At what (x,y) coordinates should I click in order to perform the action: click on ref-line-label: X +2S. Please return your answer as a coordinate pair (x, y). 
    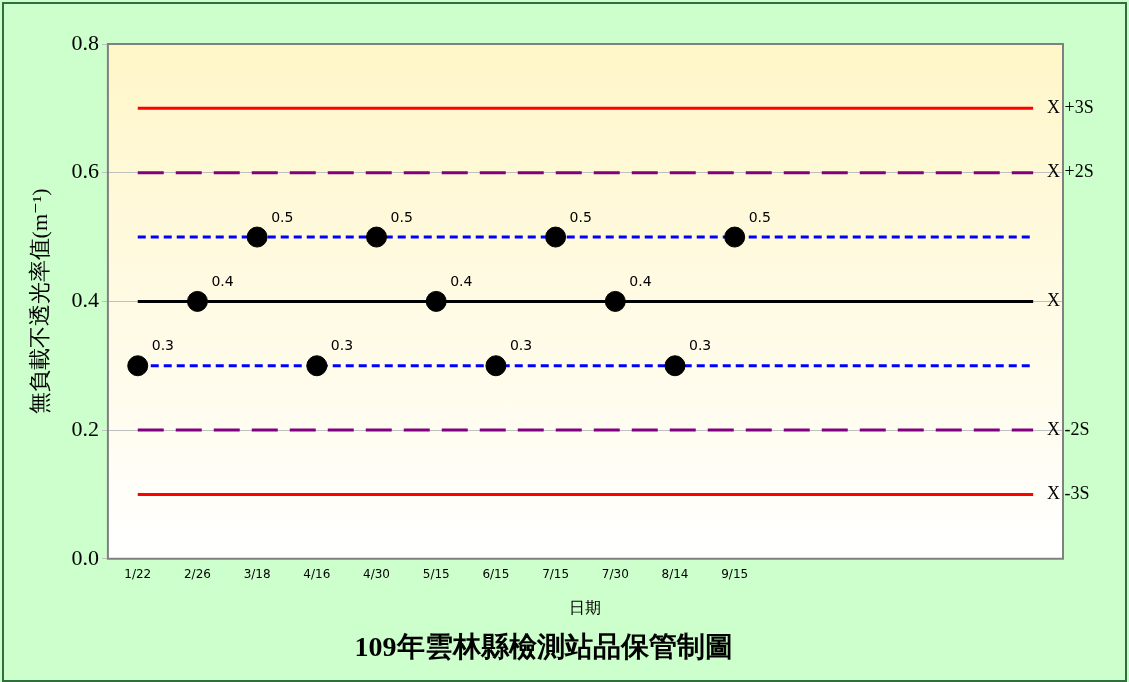
    Looking at the image, I should click on (1070, 171).